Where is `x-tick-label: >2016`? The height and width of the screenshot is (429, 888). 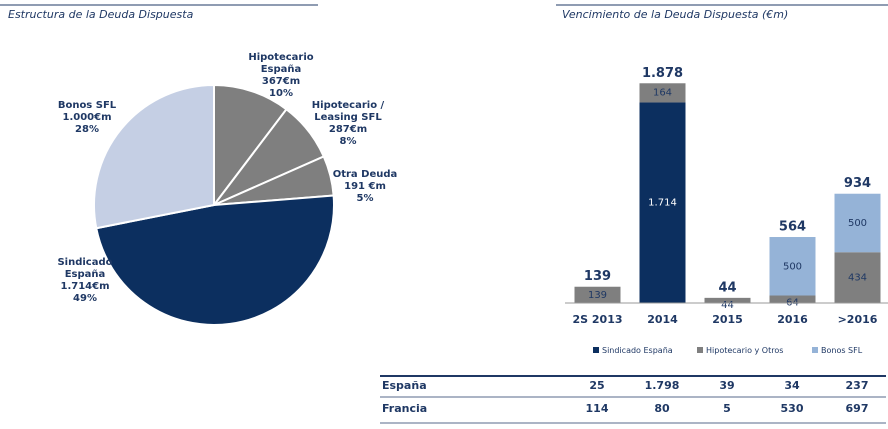
x-tick-label: >2016 is located at coordinates (858, 319).